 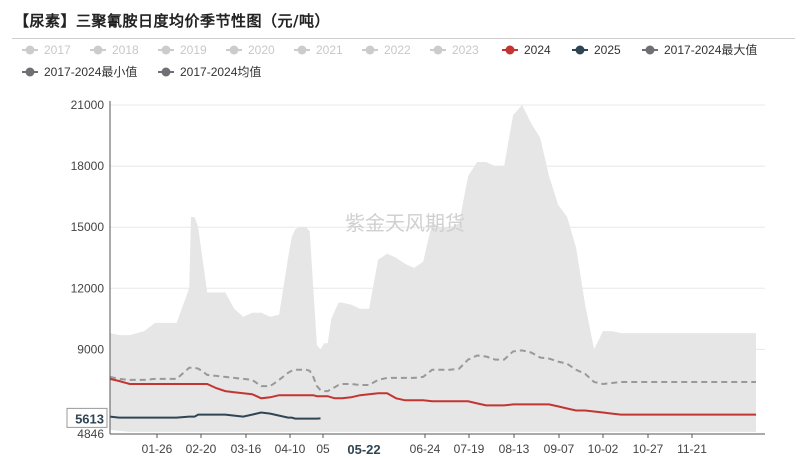 What do you see at coordinates (603, 449) in the screenshot?
I see `x-tick-label: 10-02` at bounding box center [603, 449].